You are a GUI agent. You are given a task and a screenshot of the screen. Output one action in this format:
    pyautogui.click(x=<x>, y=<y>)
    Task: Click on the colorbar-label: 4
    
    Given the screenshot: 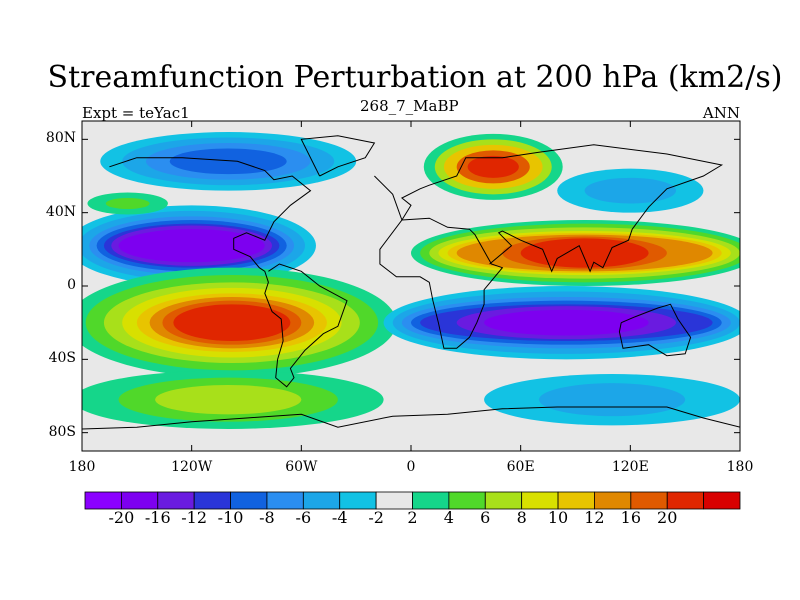 What is the action you would take?
    pyautogui.click(x=448, y=517)
    